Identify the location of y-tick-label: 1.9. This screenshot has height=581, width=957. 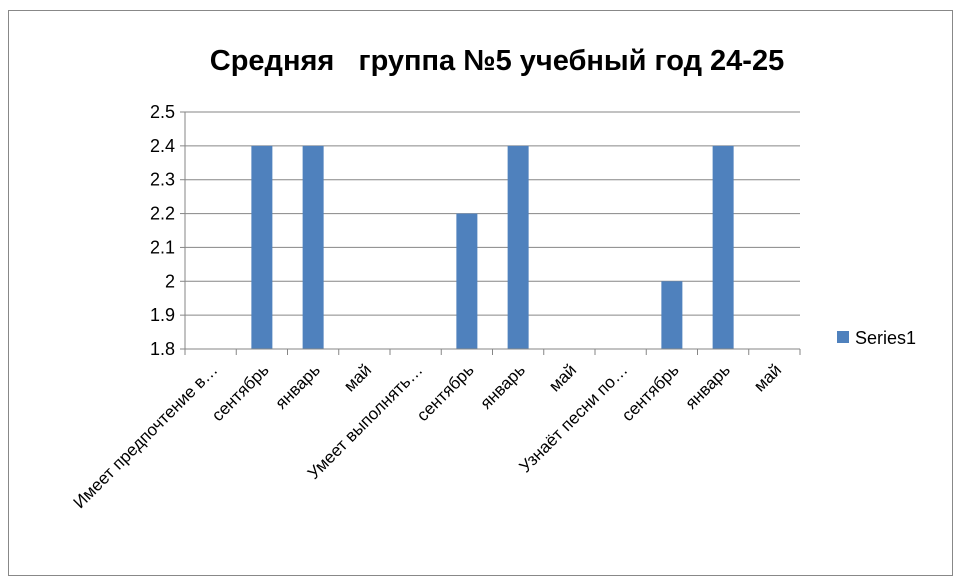
(162, 315).